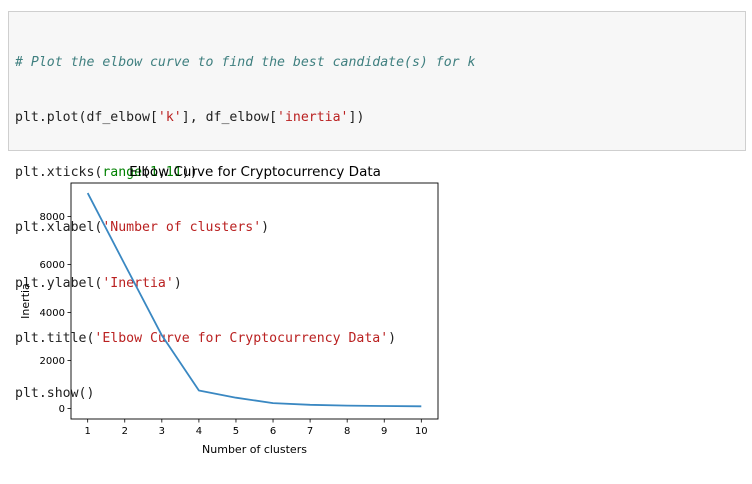 The height and width of the screenshot is (484, 752). What do you see at coordinates (162, 431) in the screenshot?
I see `x-tick-label: 3` at bounding box center [162, 431].